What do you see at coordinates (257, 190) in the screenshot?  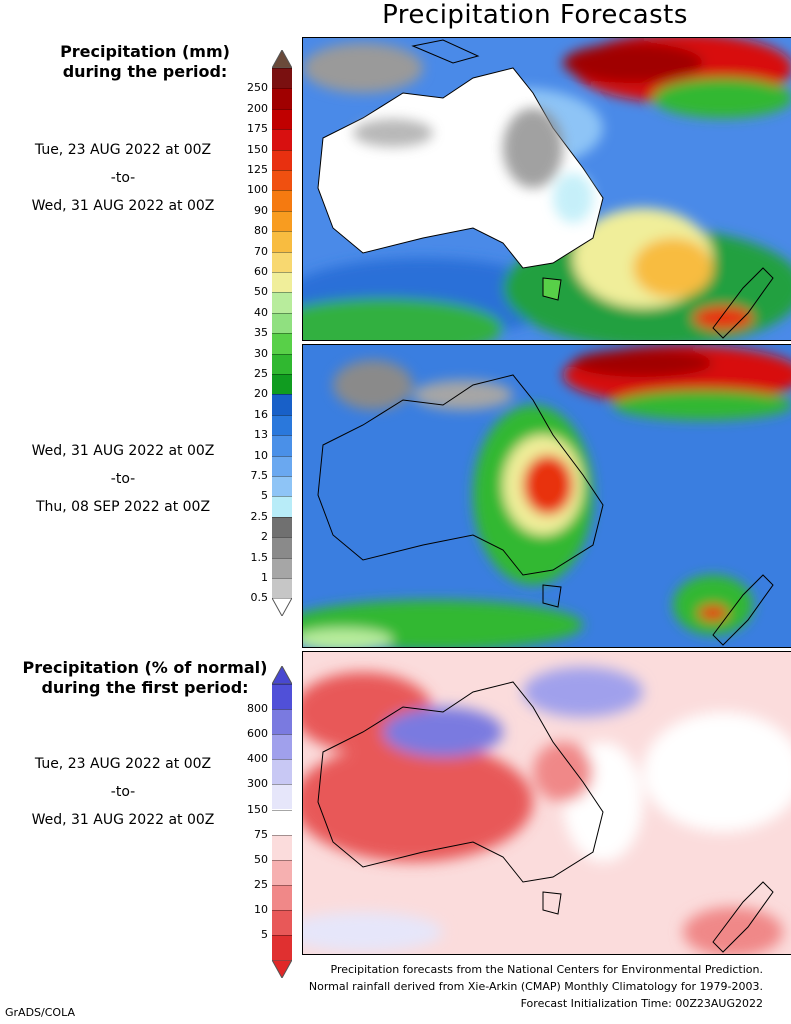 I see `colorbar-tick-label: 100` at bounding box center [257, 190].